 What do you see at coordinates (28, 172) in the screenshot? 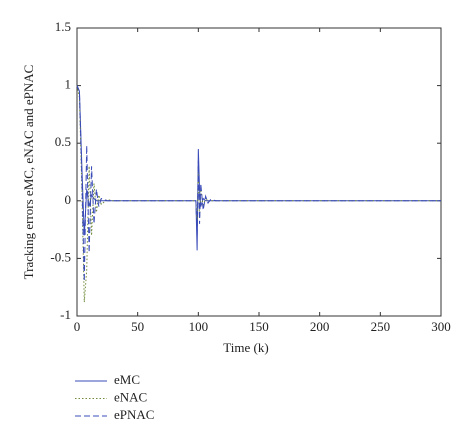
I see `y-axis-label: Tracking errors eMC, eNAC and ePNAC` at bounding box center [28, 172].